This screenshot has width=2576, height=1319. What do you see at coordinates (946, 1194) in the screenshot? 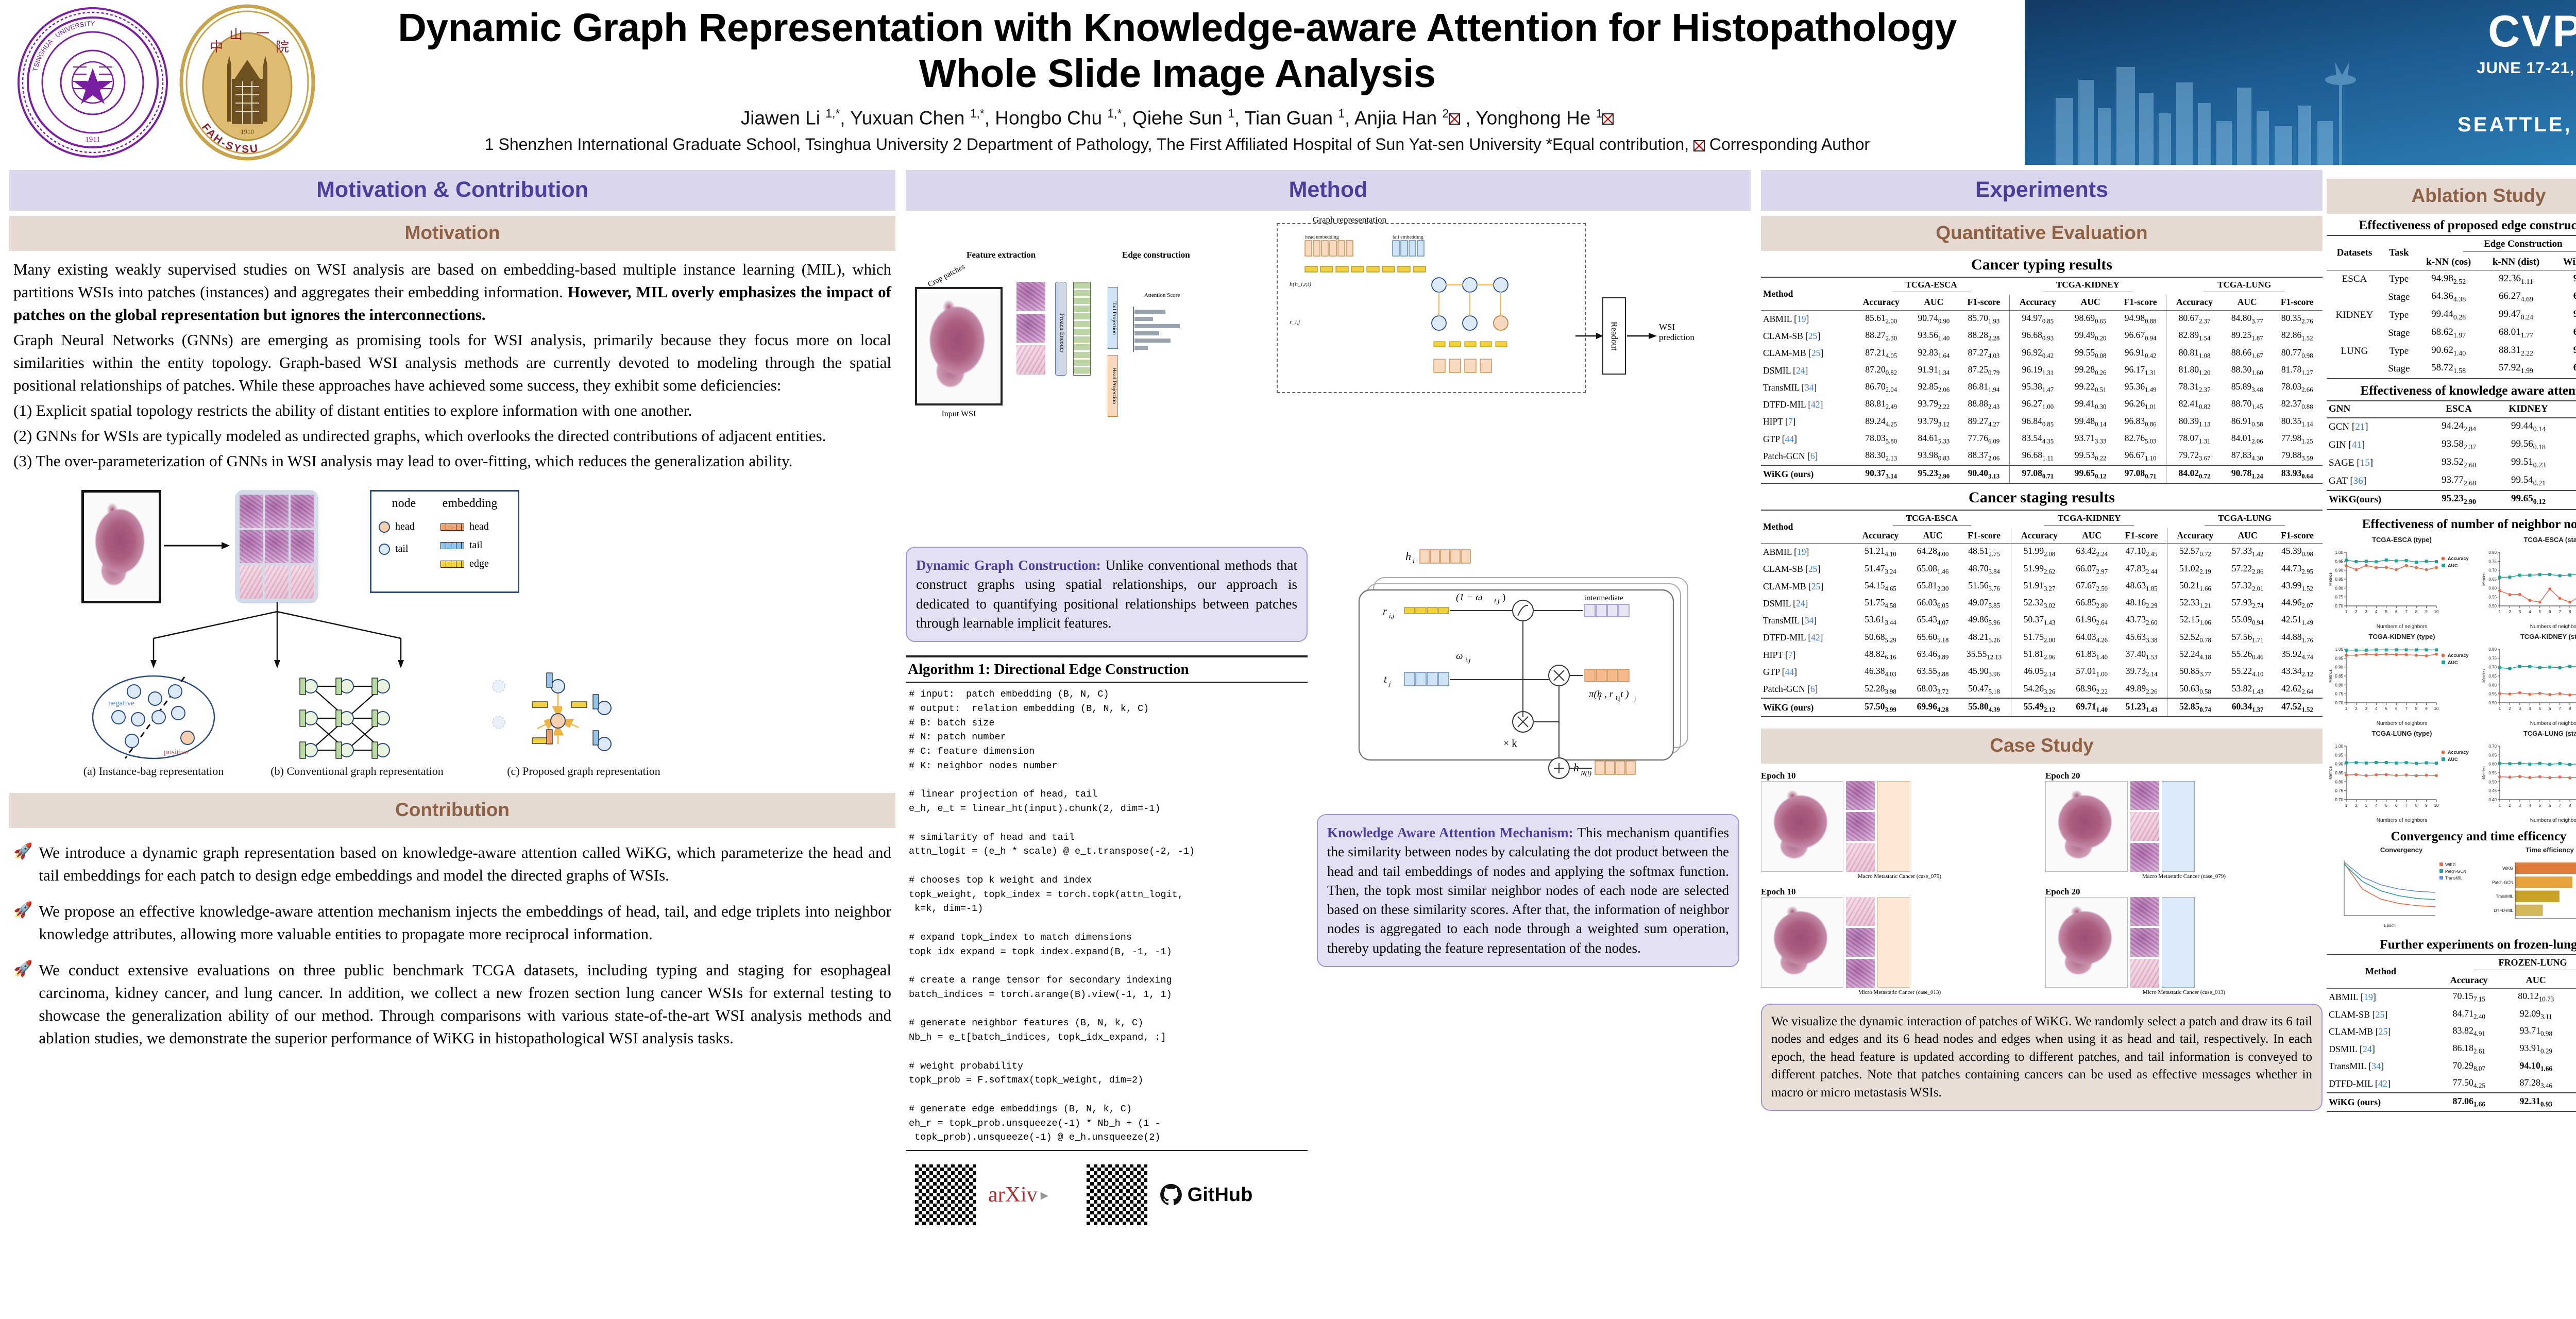
I see `arxiv-qr-code` at bounding box center [946, 1194].